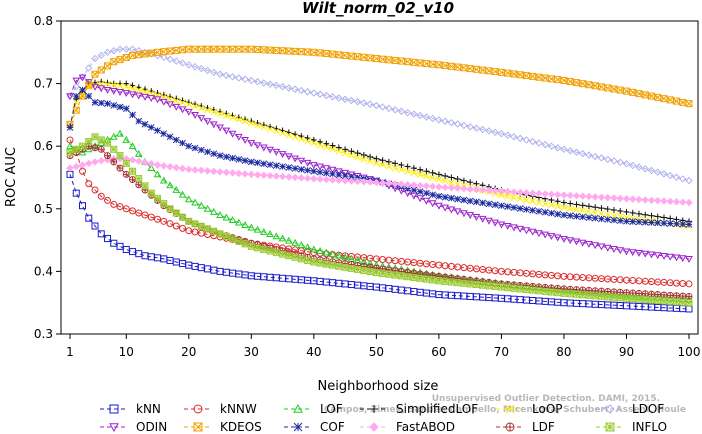 Image resolution: width=702 pixels, height=434 pixels. What do you see at coordinates (214, 49) in the screenshot?
I see `data-point-kdeos` at bounding box center [214, 49].